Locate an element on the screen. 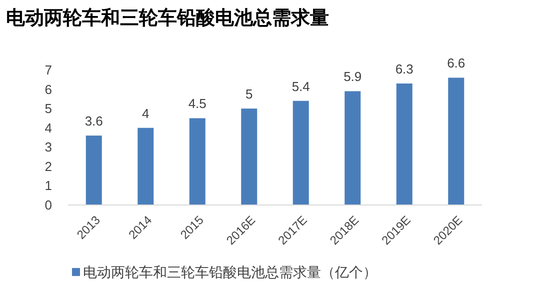 Image resolution: width=550 pixels, height=300 pixels. data-label: 5.4 is located at coordinates (301, 86).